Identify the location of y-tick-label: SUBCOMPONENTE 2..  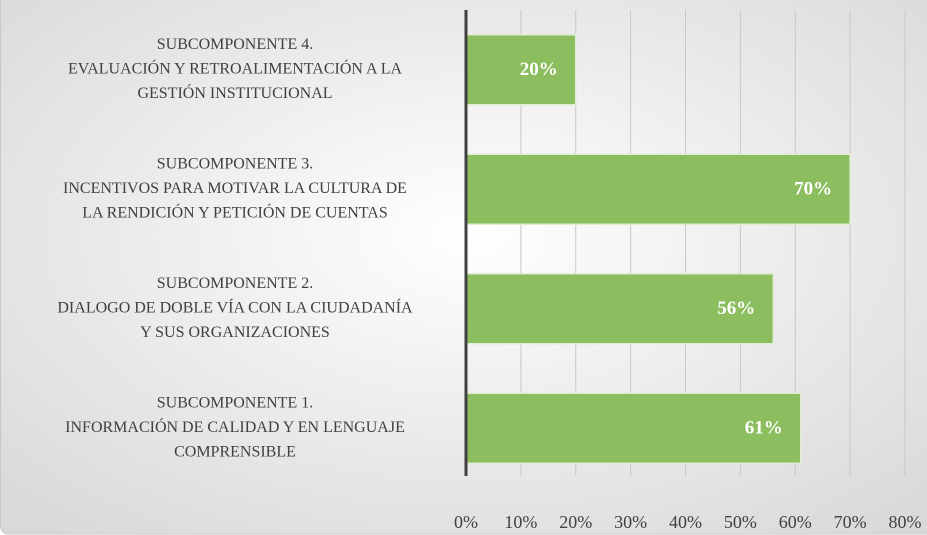
(235, 283).